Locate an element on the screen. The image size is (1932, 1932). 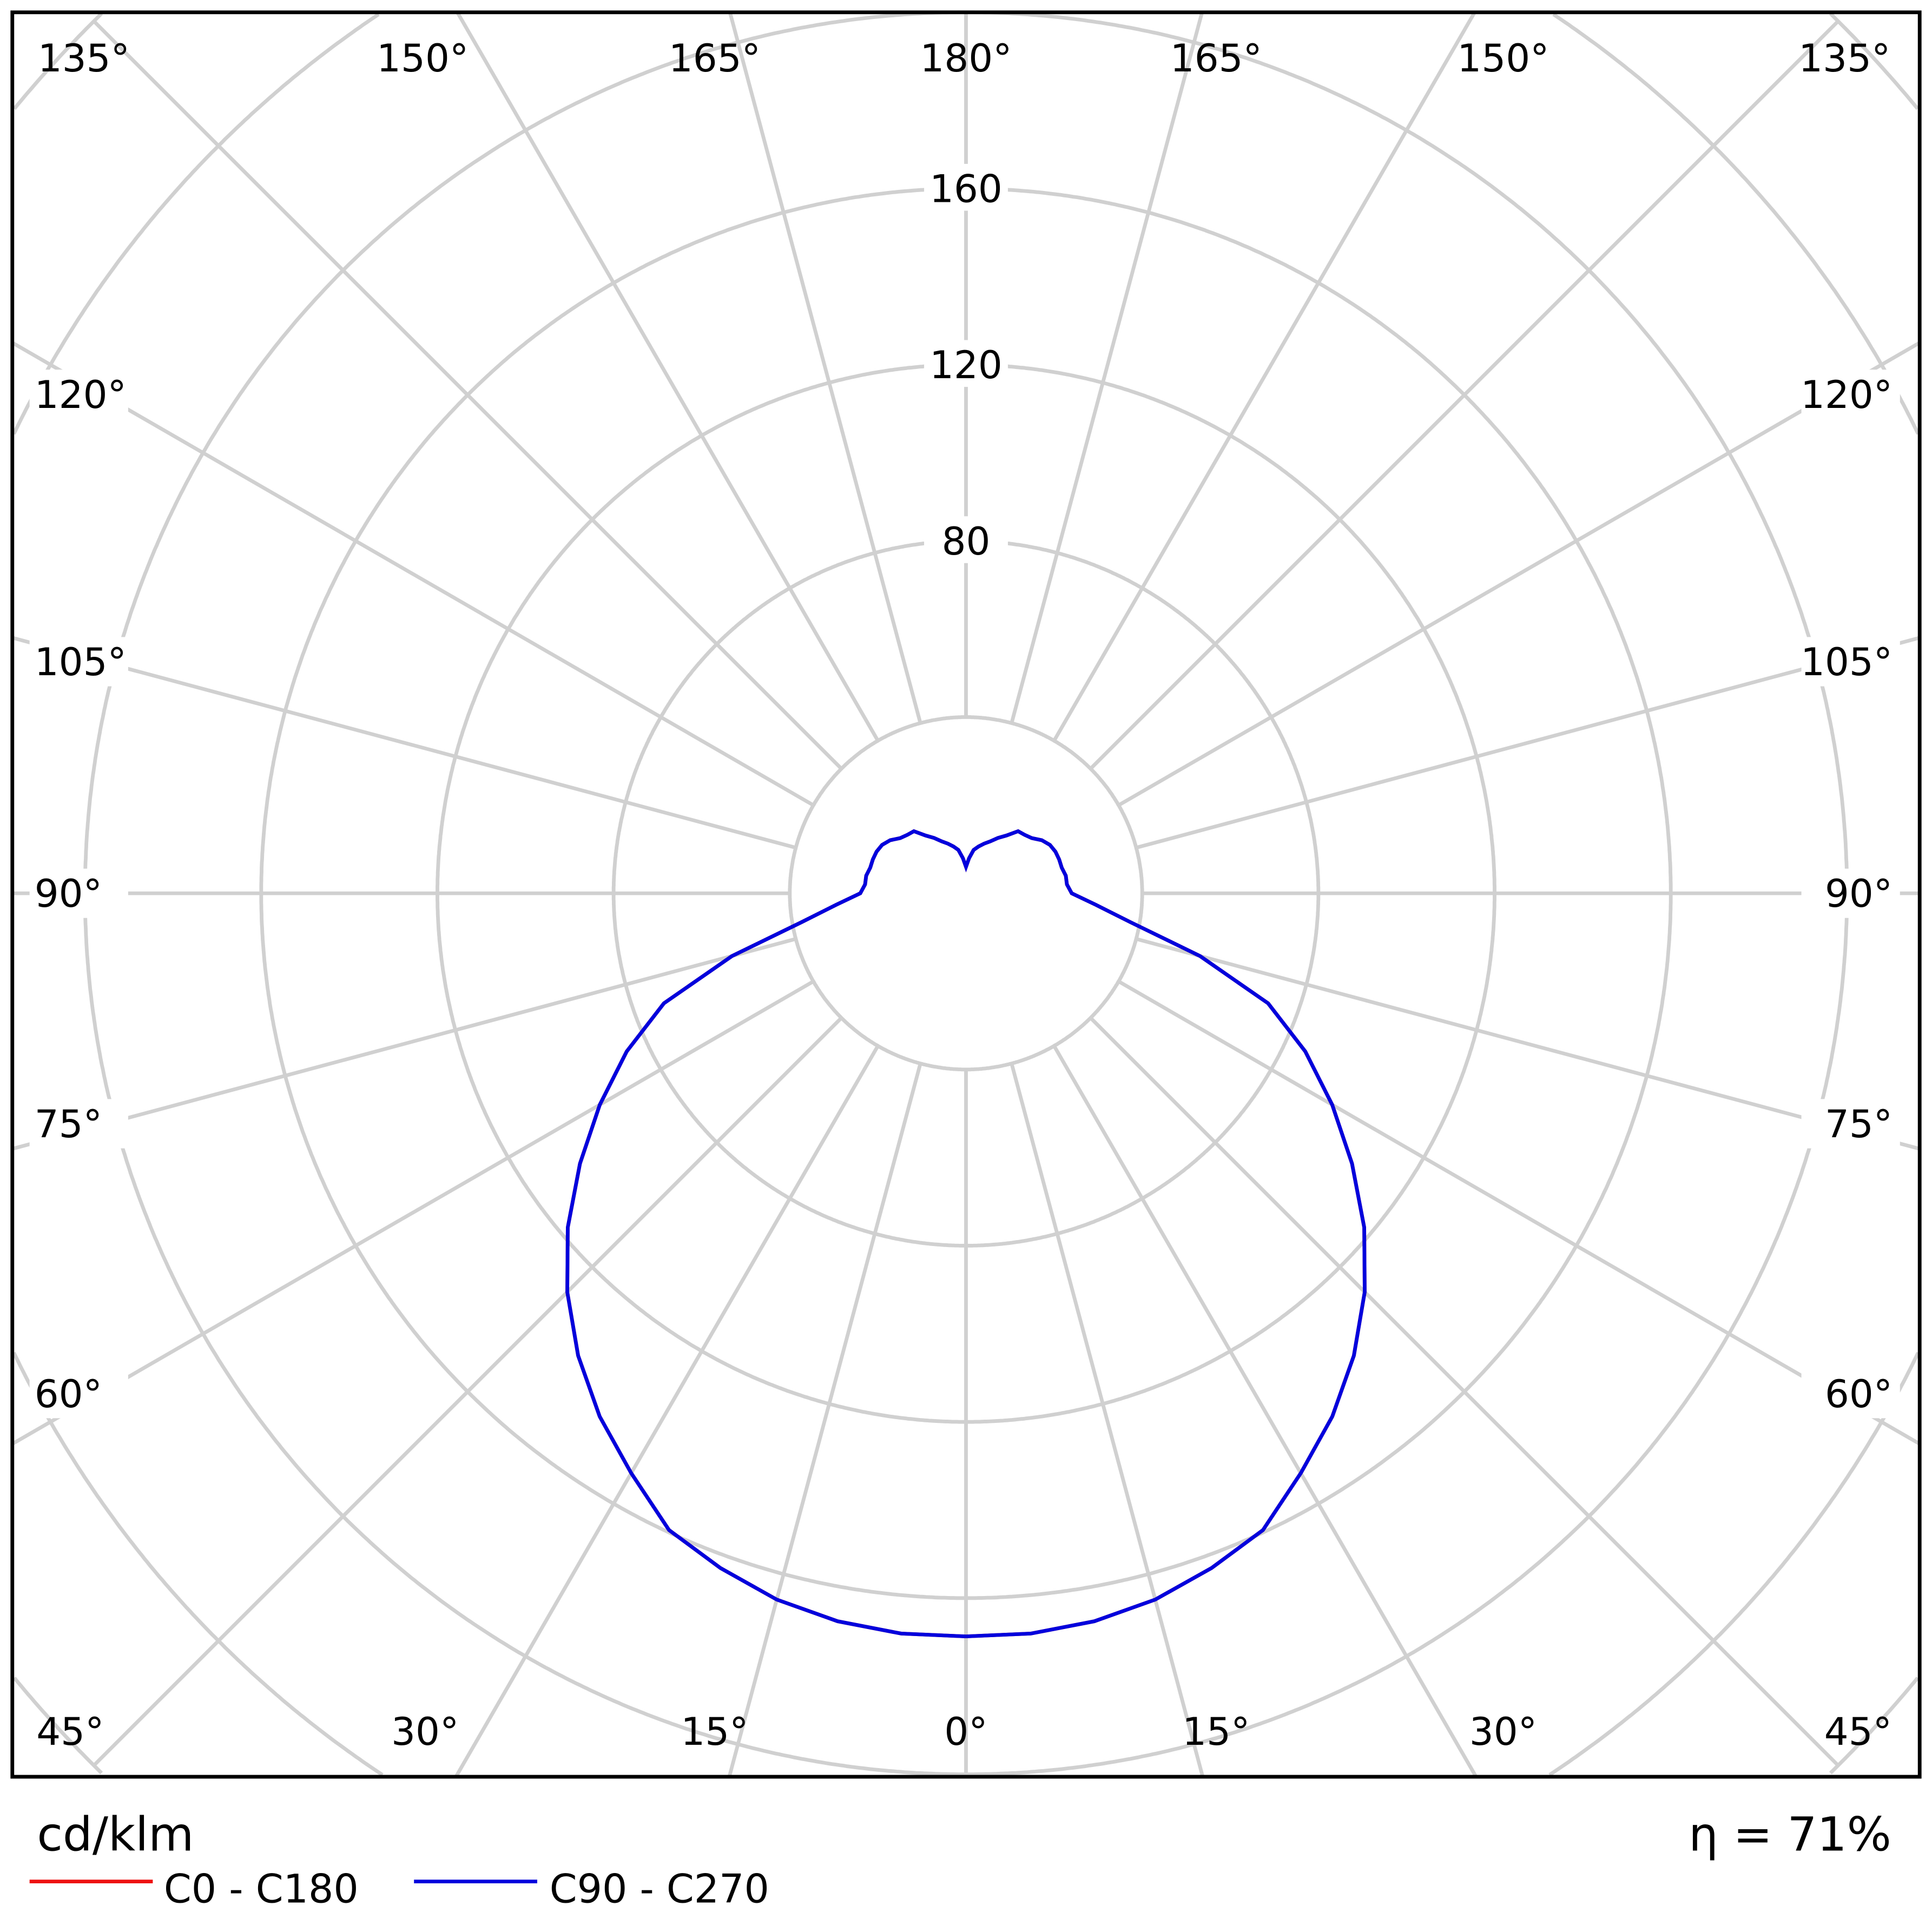
angle-label-left: 75° is located at coordinates (68, 1124).